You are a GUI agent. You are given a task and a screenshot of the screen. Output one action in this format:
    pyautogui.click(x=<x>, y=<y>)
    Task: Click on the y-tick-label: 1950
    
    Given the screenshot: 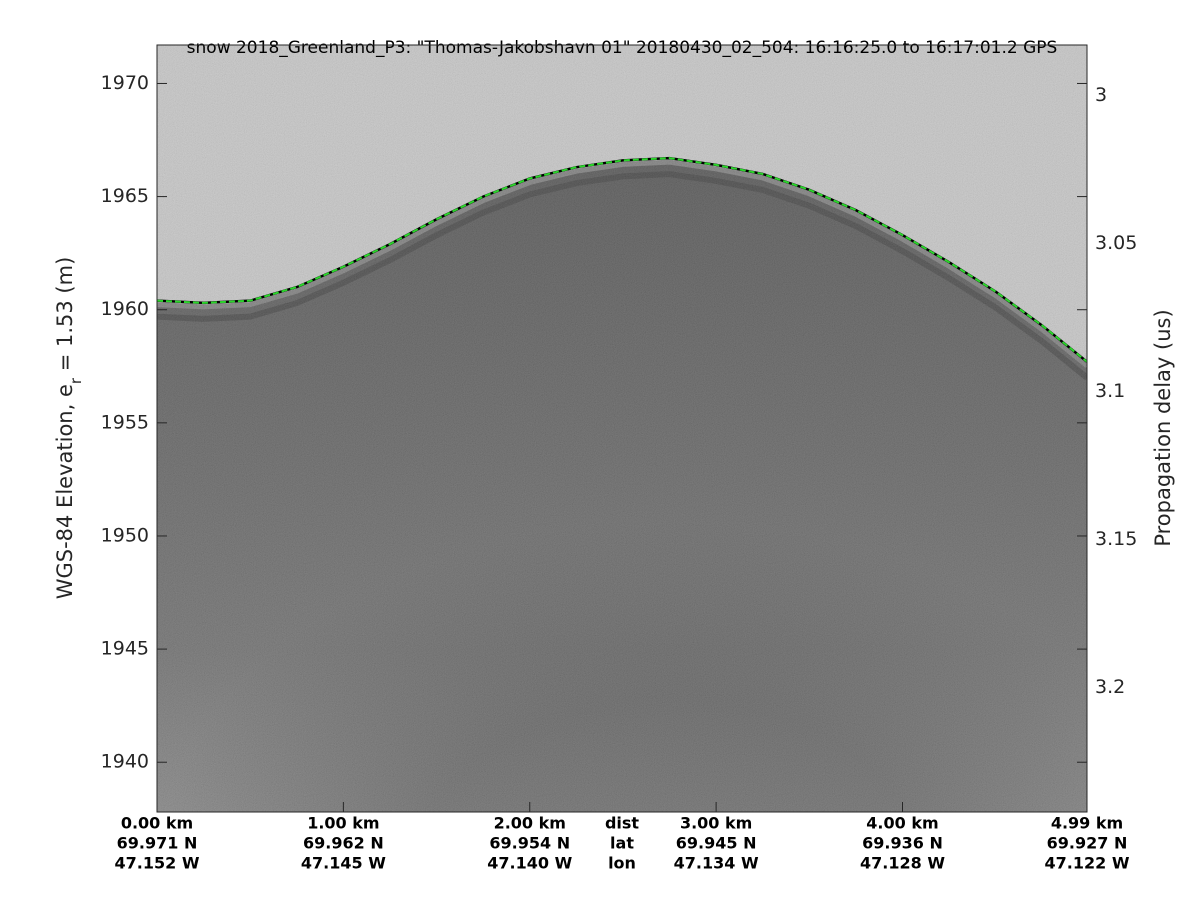 What is the action you would take?
    pyautogui.click(x=125, y=535)
    